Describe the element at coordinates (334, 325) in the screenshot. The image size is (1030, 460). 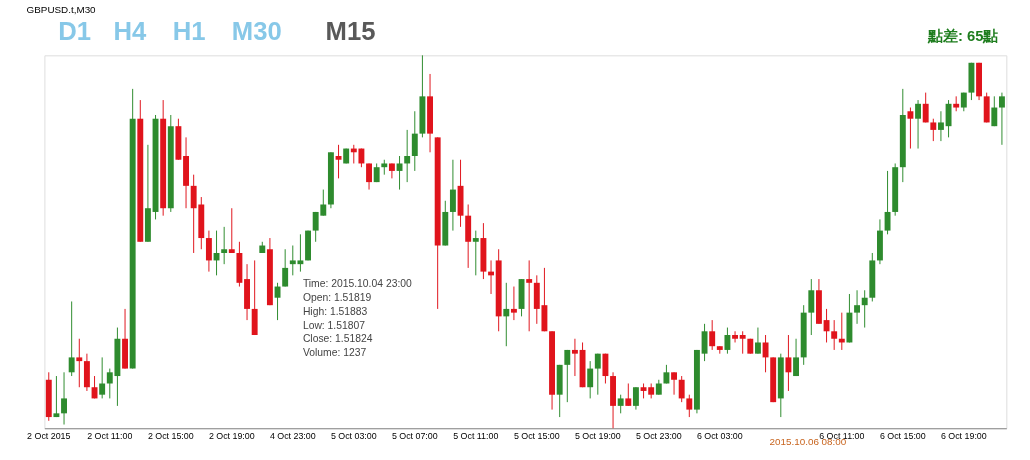
I see `annotation: Low: 1.51807` at that location.